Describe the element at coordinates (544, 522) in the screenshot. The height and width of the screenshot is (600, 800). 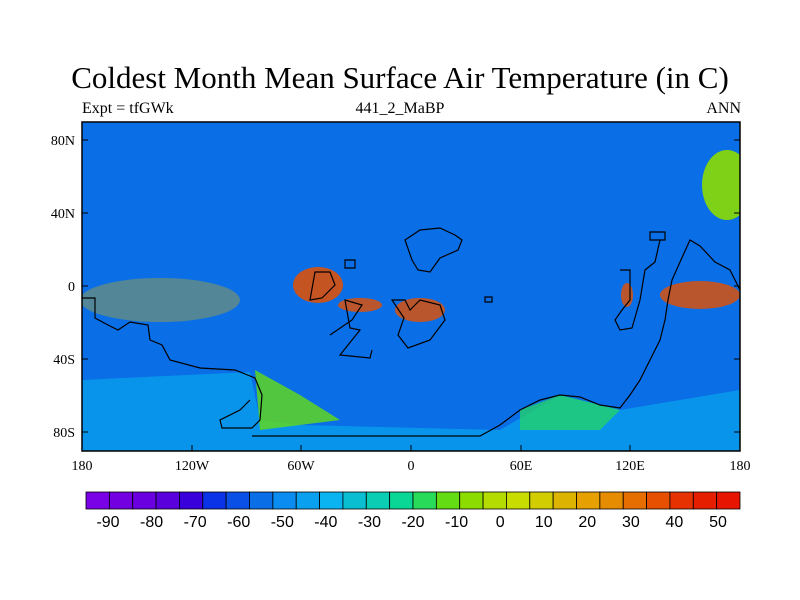
I see `colorbar-label: 10` at that location.